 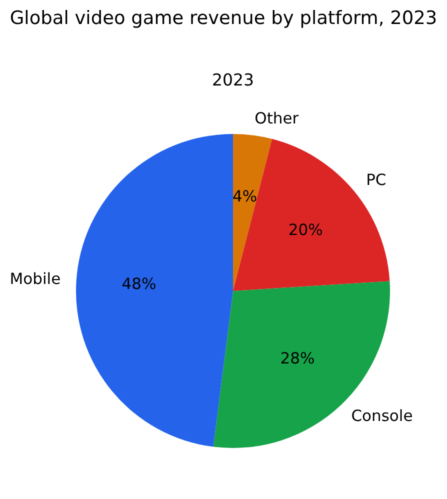 What do you see at coordinates (305, 229) in the screenshot?
I see `data-label: 20%` at bounding box center [305, 229].